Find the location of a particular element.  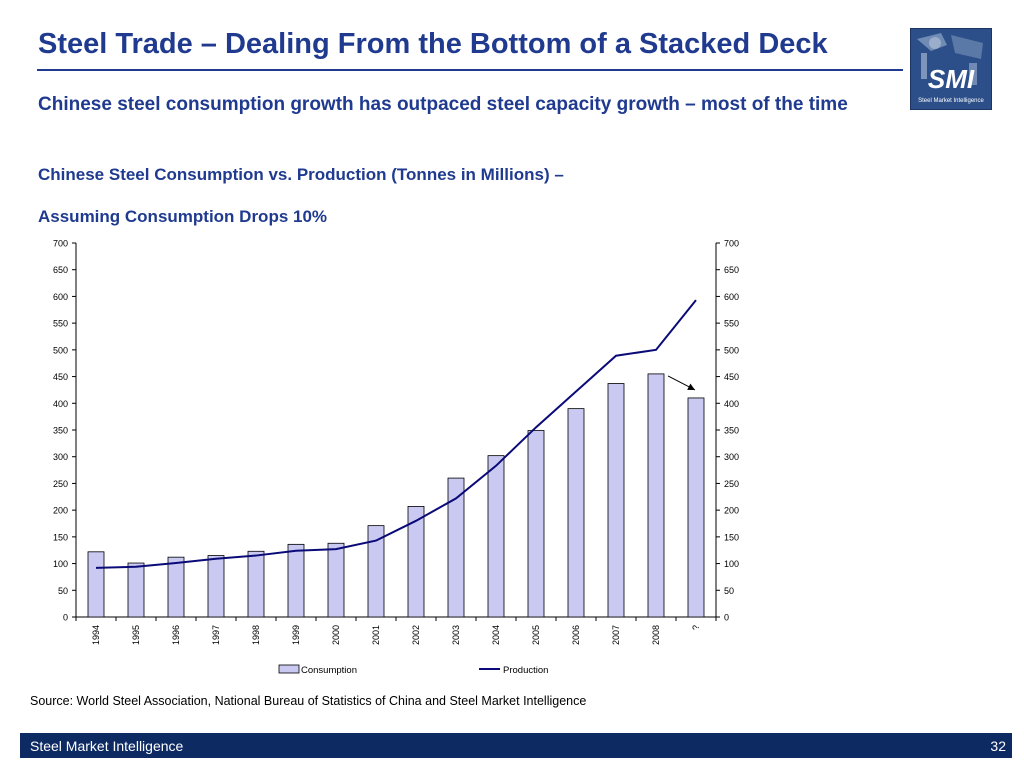

bar-1997 is located at coordinates (216, 586).